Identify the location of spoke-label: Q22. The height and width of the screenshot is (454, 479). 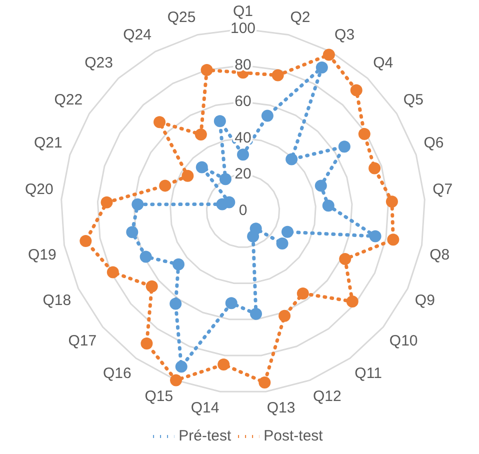
(68, 99).